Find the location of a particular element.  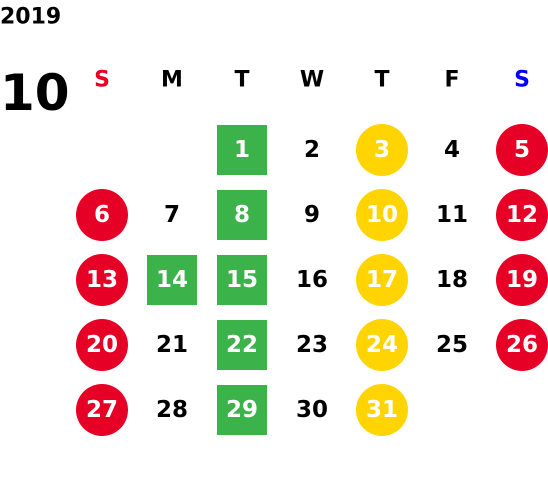

day-number: 24 is located at coordinates (382, 345).